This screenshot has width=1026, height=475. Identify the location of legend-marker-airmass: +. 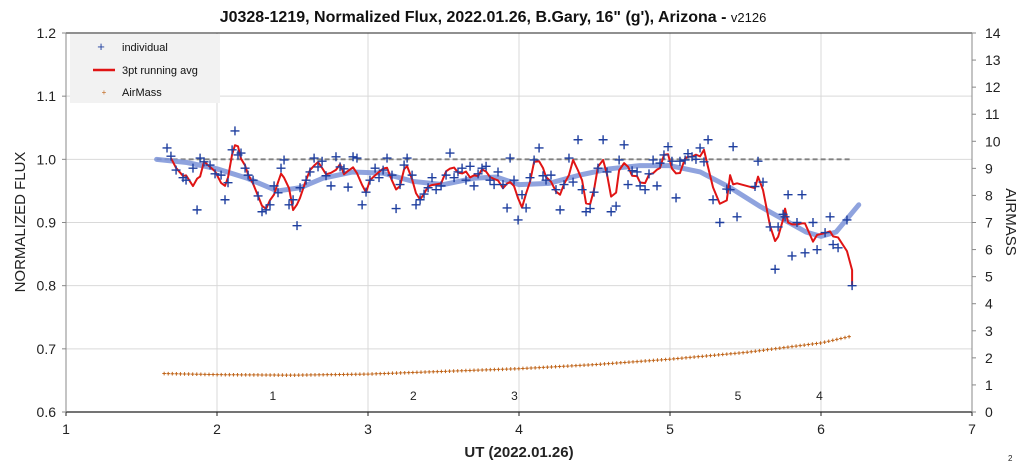
(104, 92).